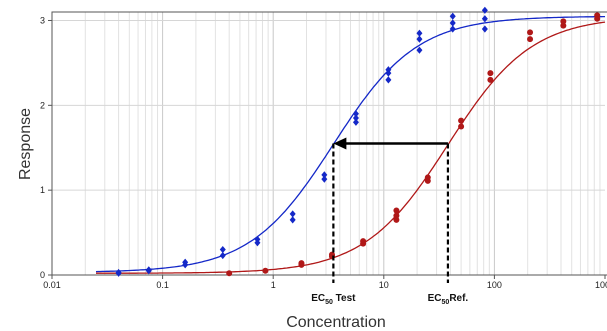 This screenshot has height=331, width=607. What do you see at coordinates (162, 285) in the screenshot?
I see `x-tick-label: 0.1` at bounding box center [162, 285].